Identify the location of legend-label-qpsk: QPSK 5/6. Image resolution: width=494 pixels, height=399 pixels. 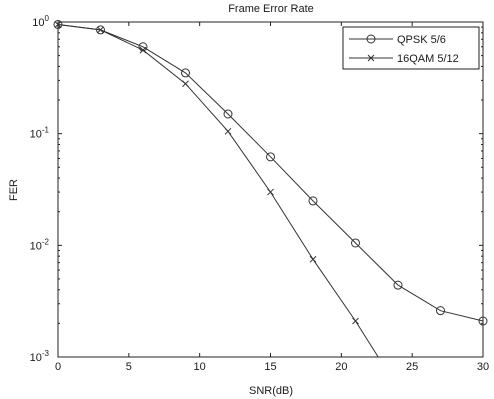
(421, 40).